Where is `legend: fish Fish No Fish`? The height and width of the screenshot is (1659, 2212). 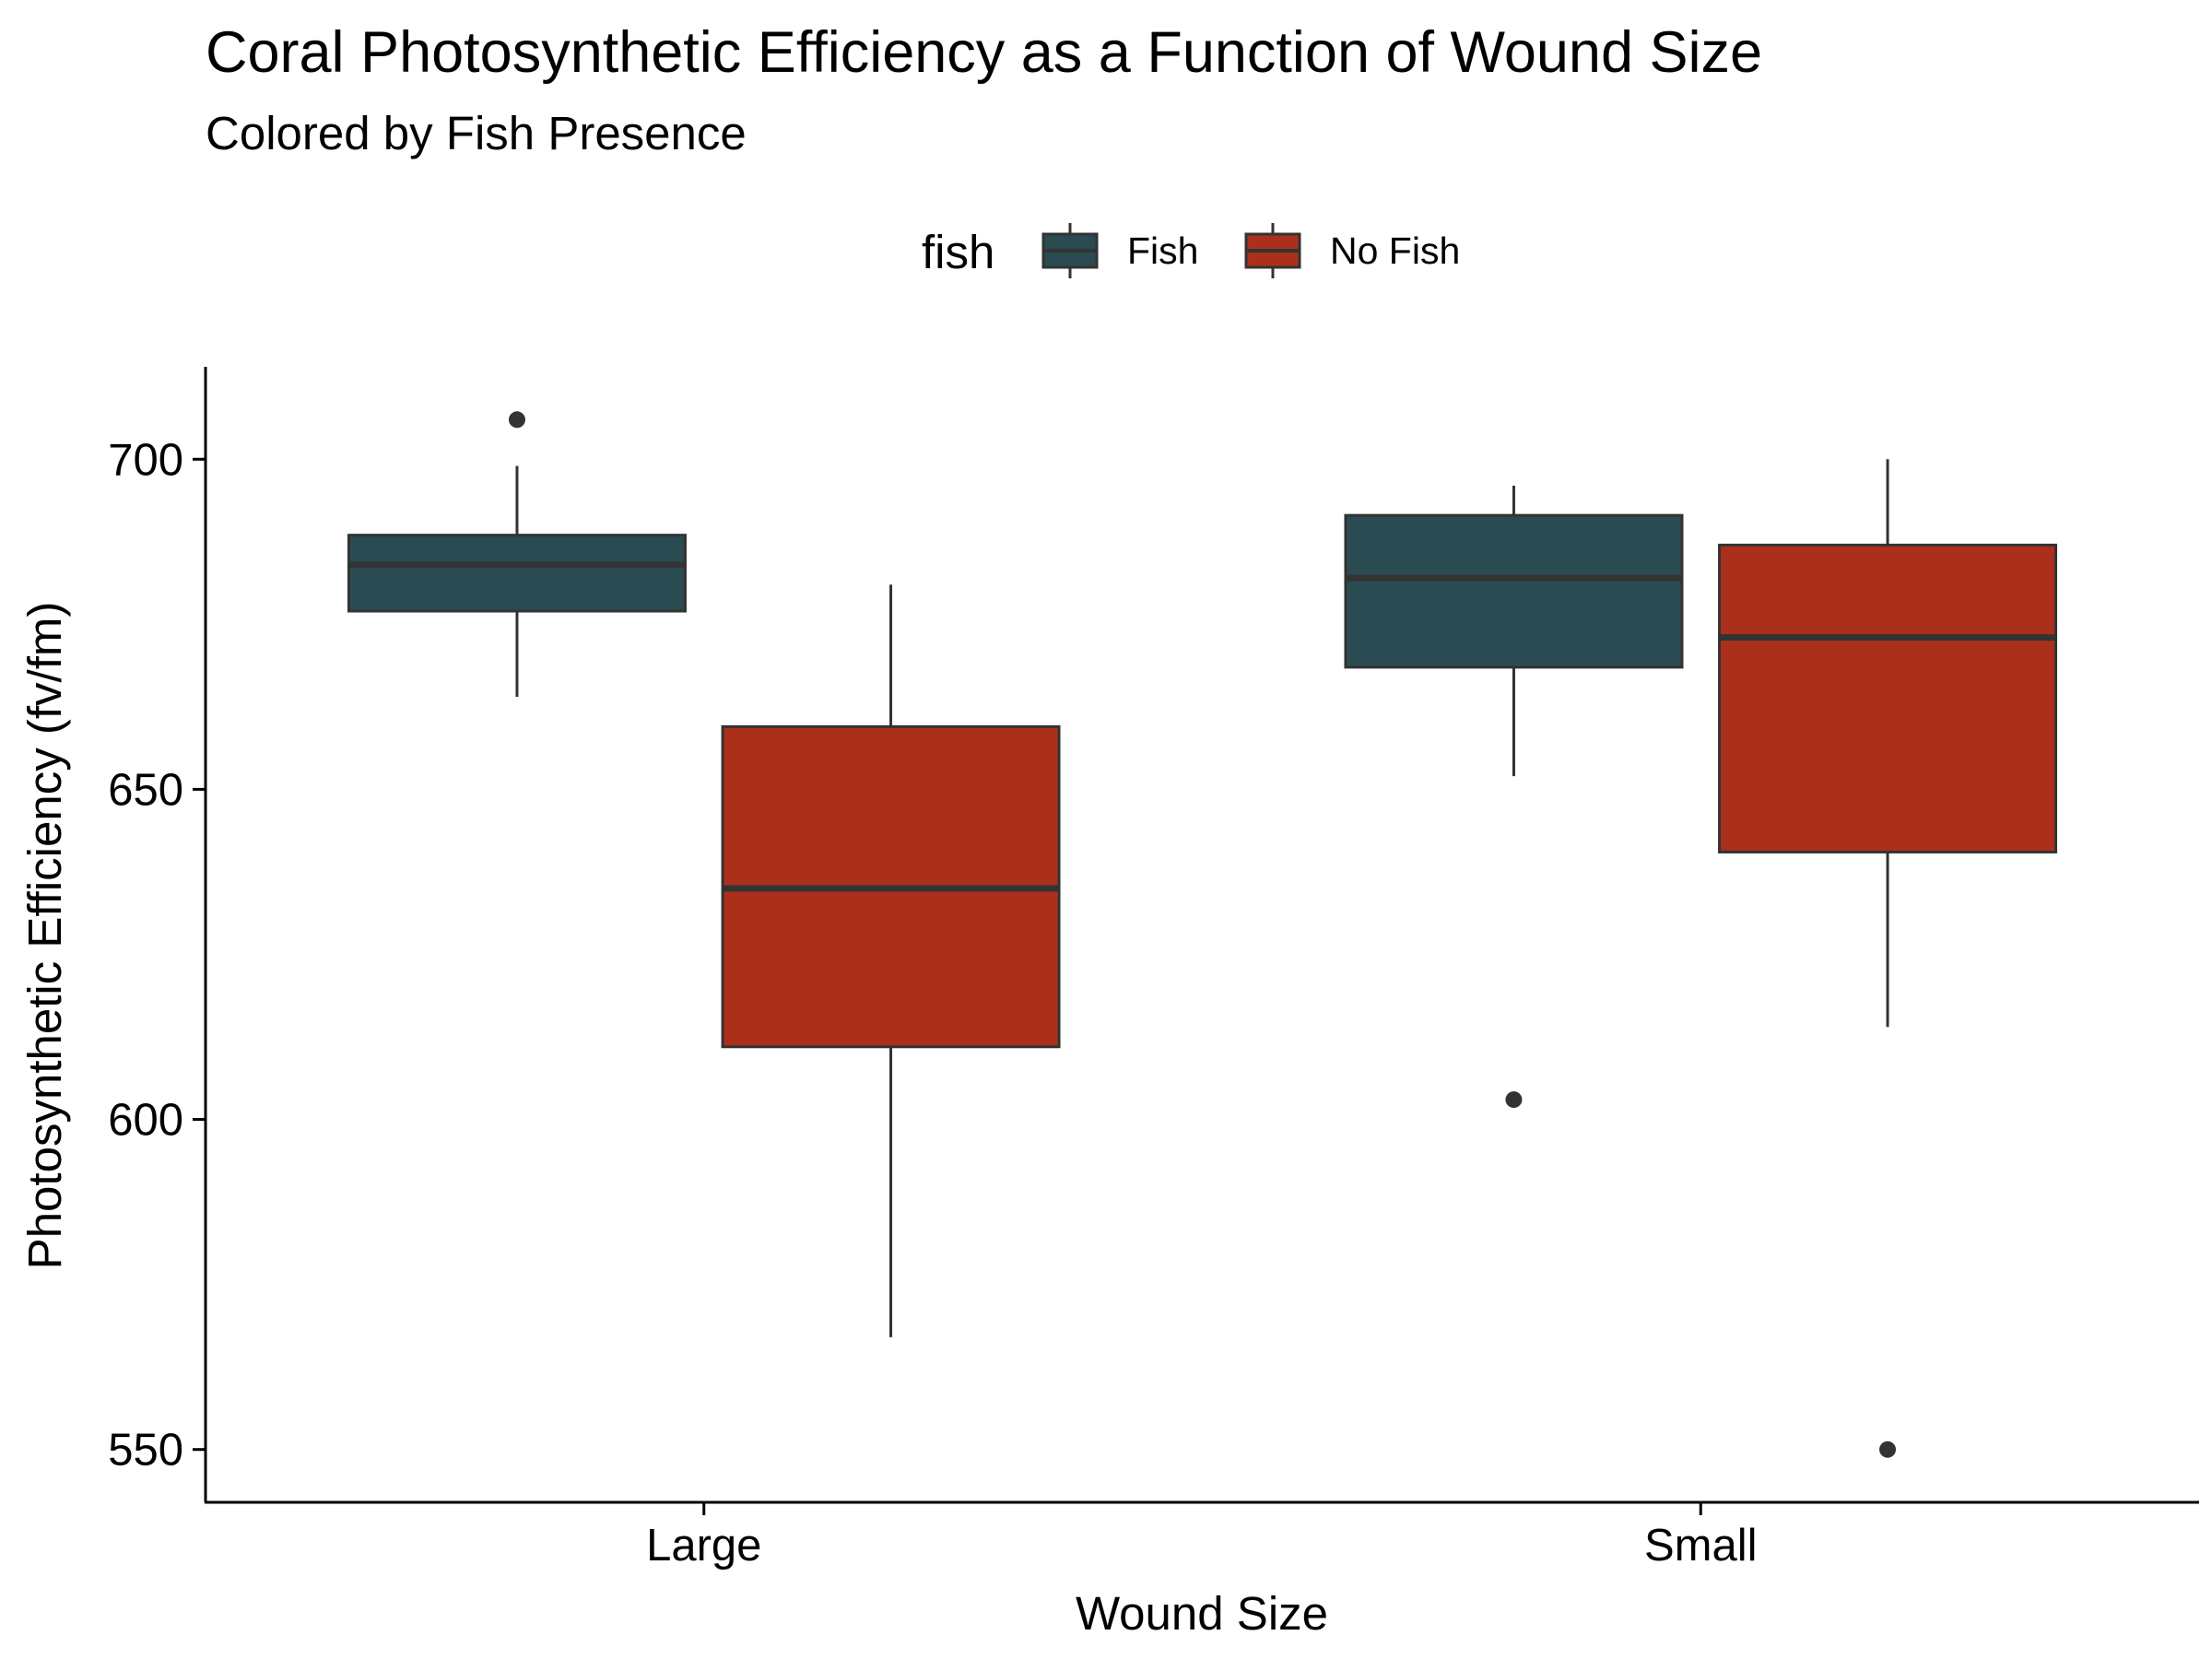
legend: fish Fish No Fish is located at coordinates (1191, 250).